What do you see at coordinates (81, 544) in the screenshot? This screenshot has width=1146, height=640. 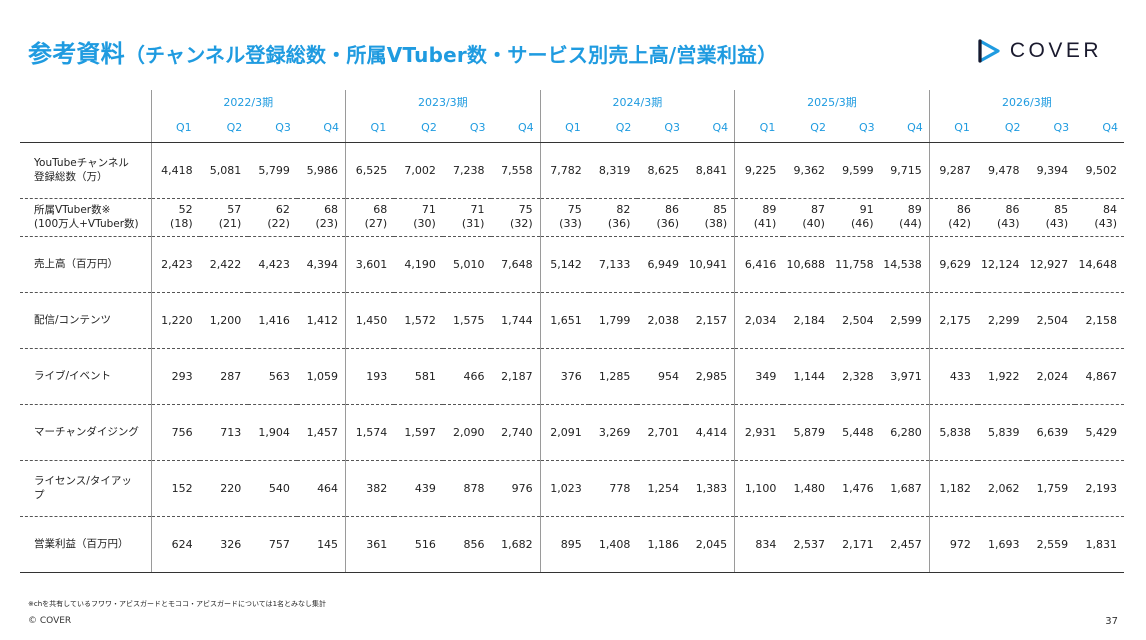 I see `row-label-line: 営業利益（百万円）` at bounding box center [81, 544].